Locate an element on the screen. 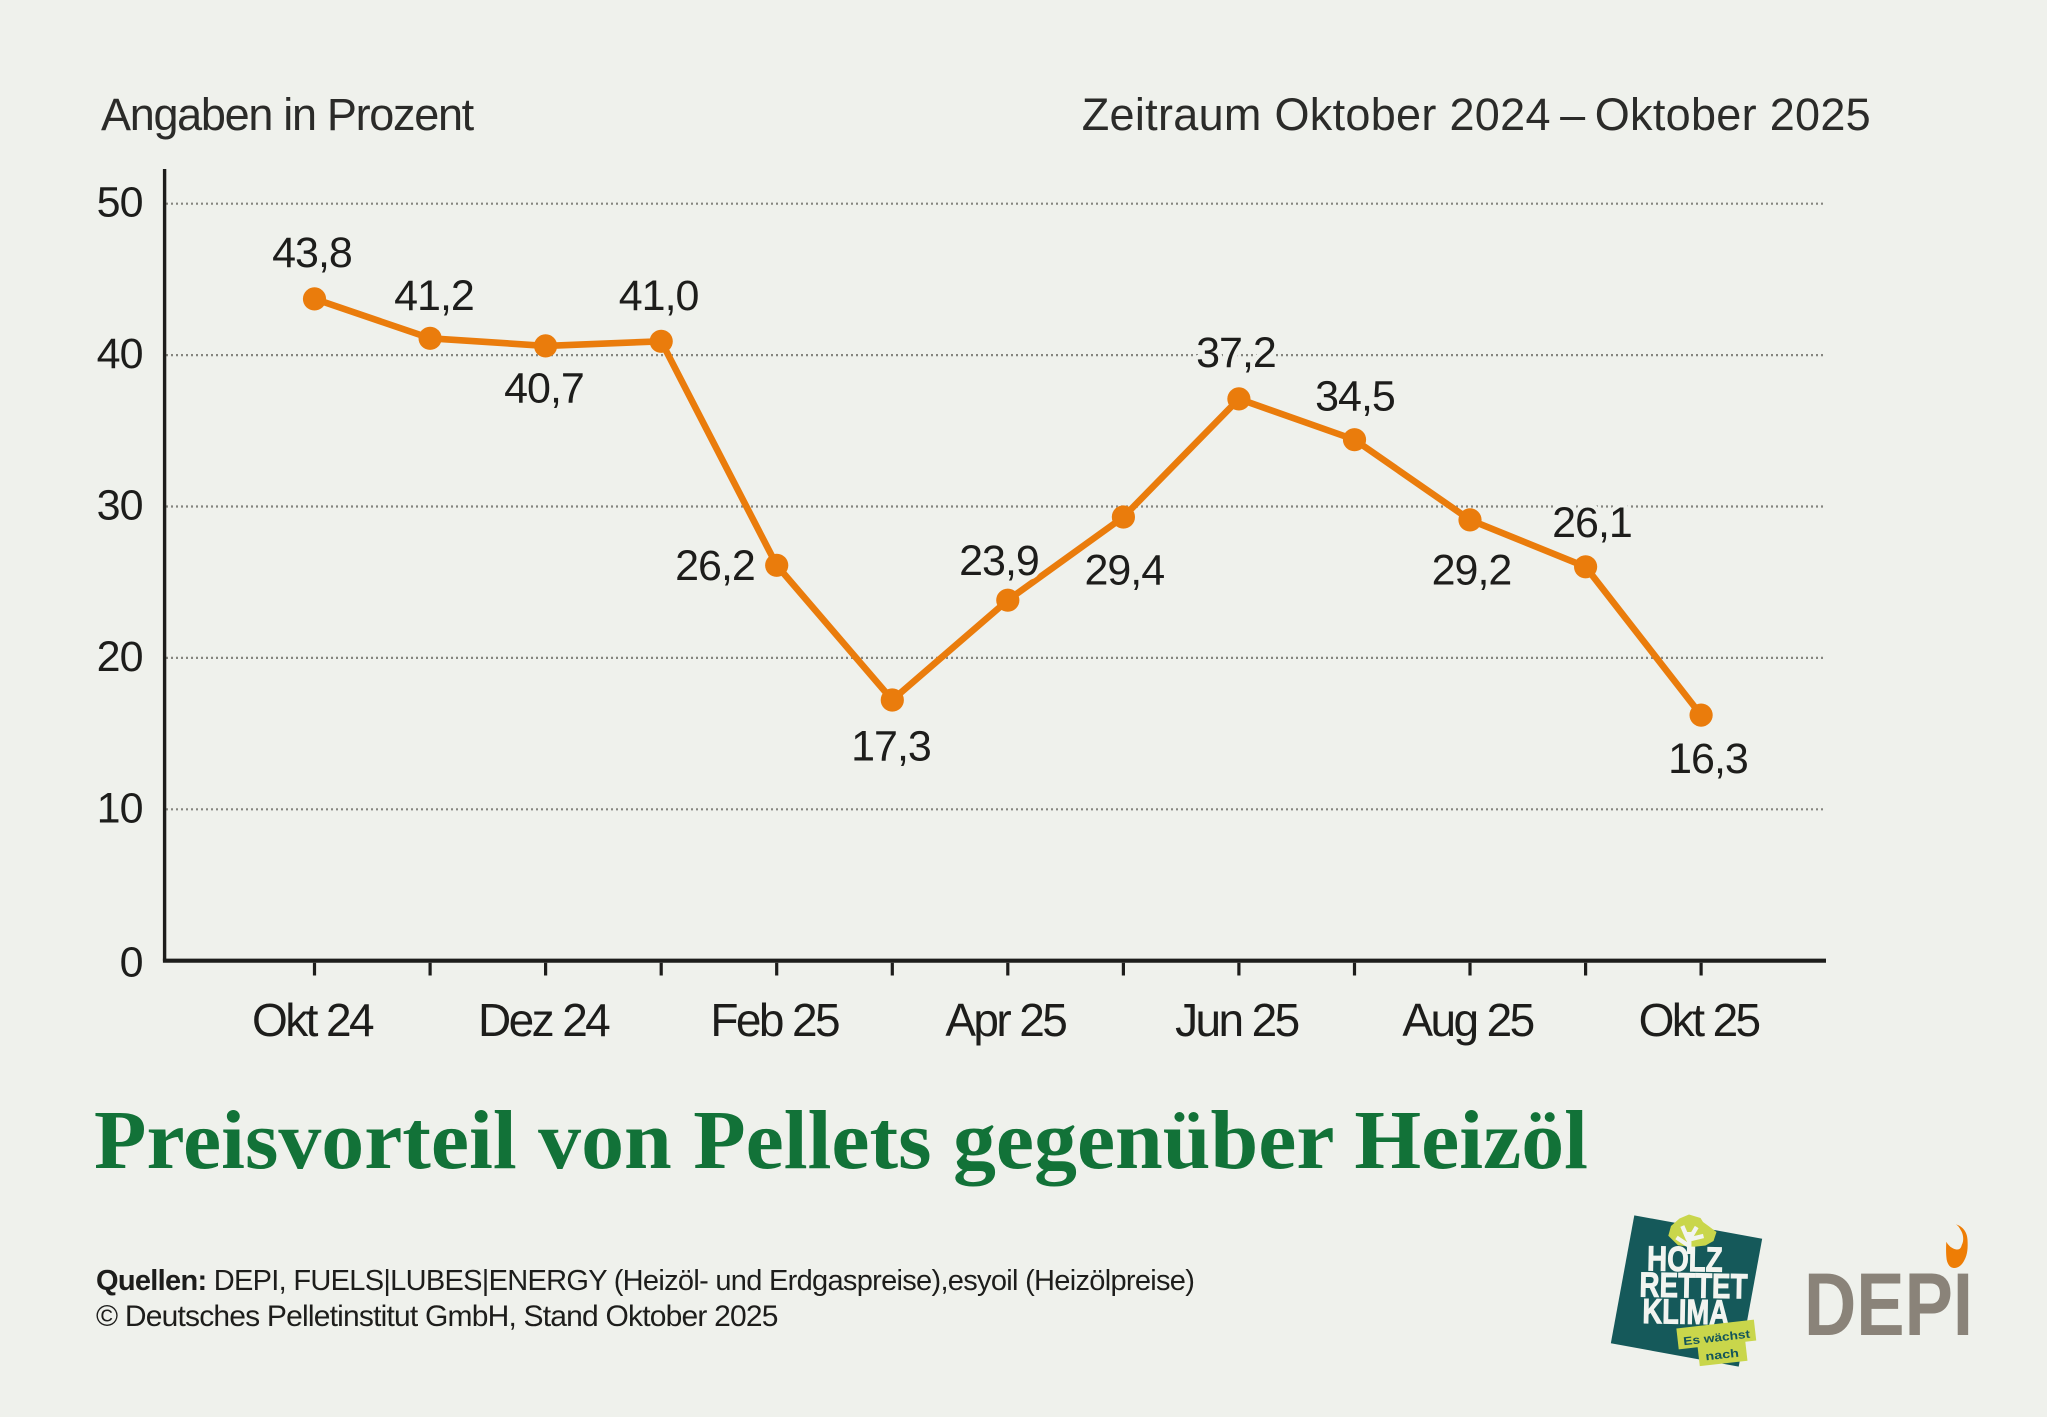 The width and height of the screenshot is (2047, 1417). svg-text: 40 is located at coordinates (120, 354).